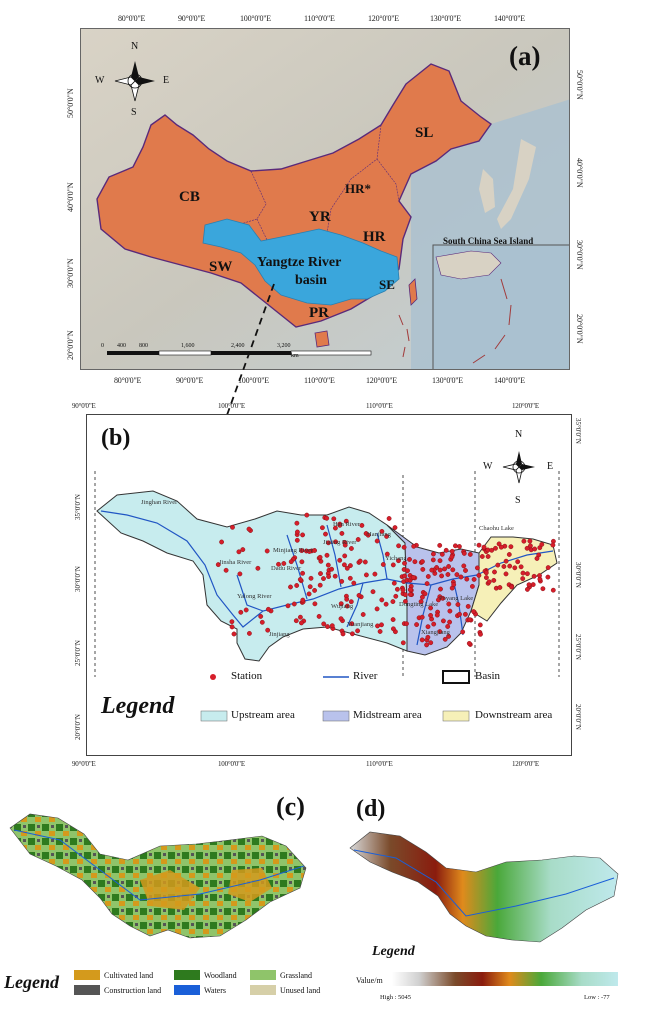 This screenshot has height=1012, width=650. Describe the element at coordinates (346, 524) in the screenshot. I see `river-label: Han River` at that location.